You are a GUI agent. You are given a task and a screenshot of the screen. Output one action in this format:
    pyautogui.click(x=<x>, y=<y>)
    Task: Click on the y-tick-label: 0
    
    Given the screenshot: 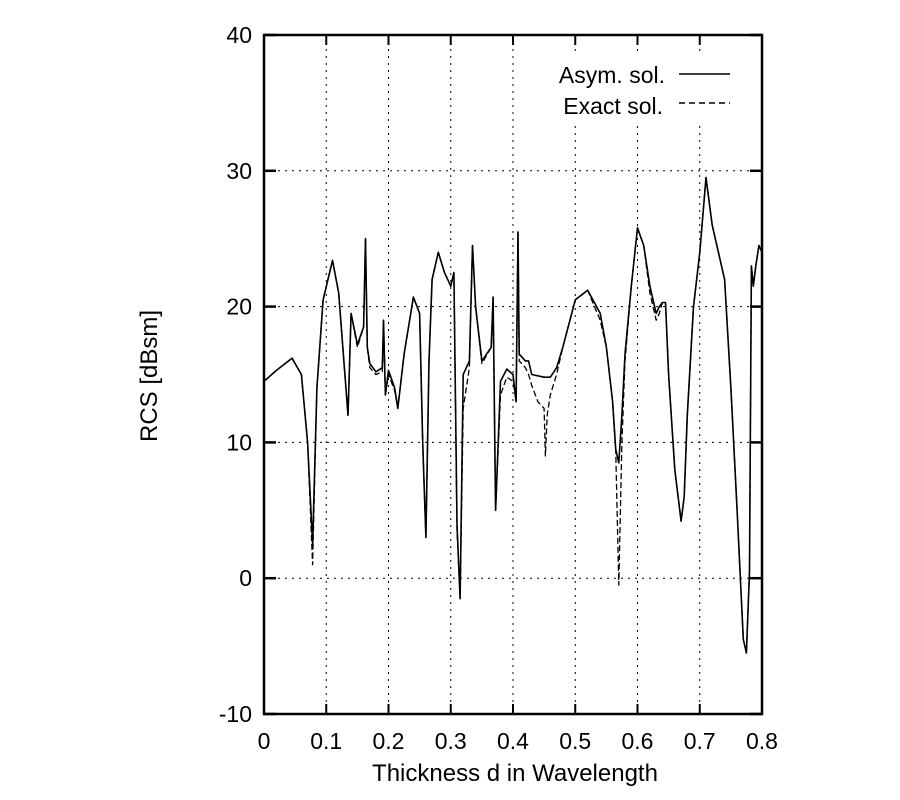 What is the action you would take?
    pyautogui.click(x=245, y=578)
    